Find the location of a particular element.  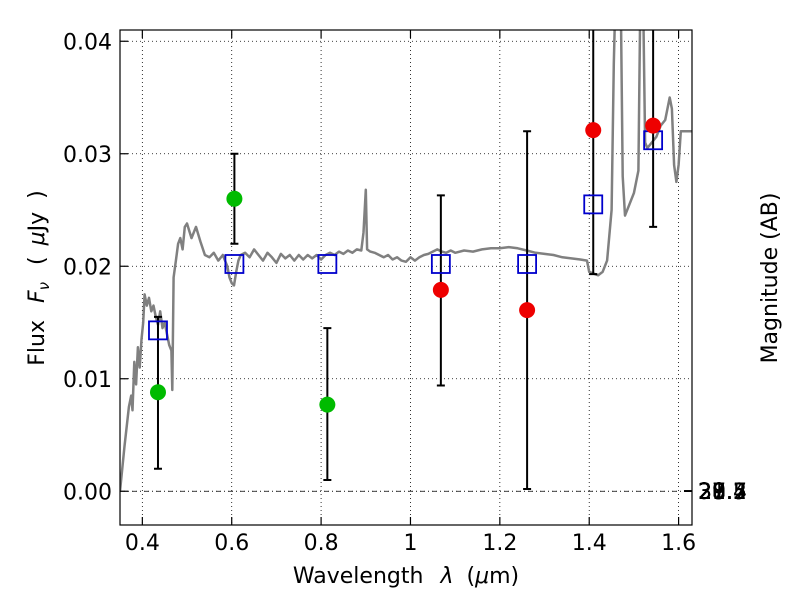

y-tick-label: 0.02 is located at coordinates (87, 267).